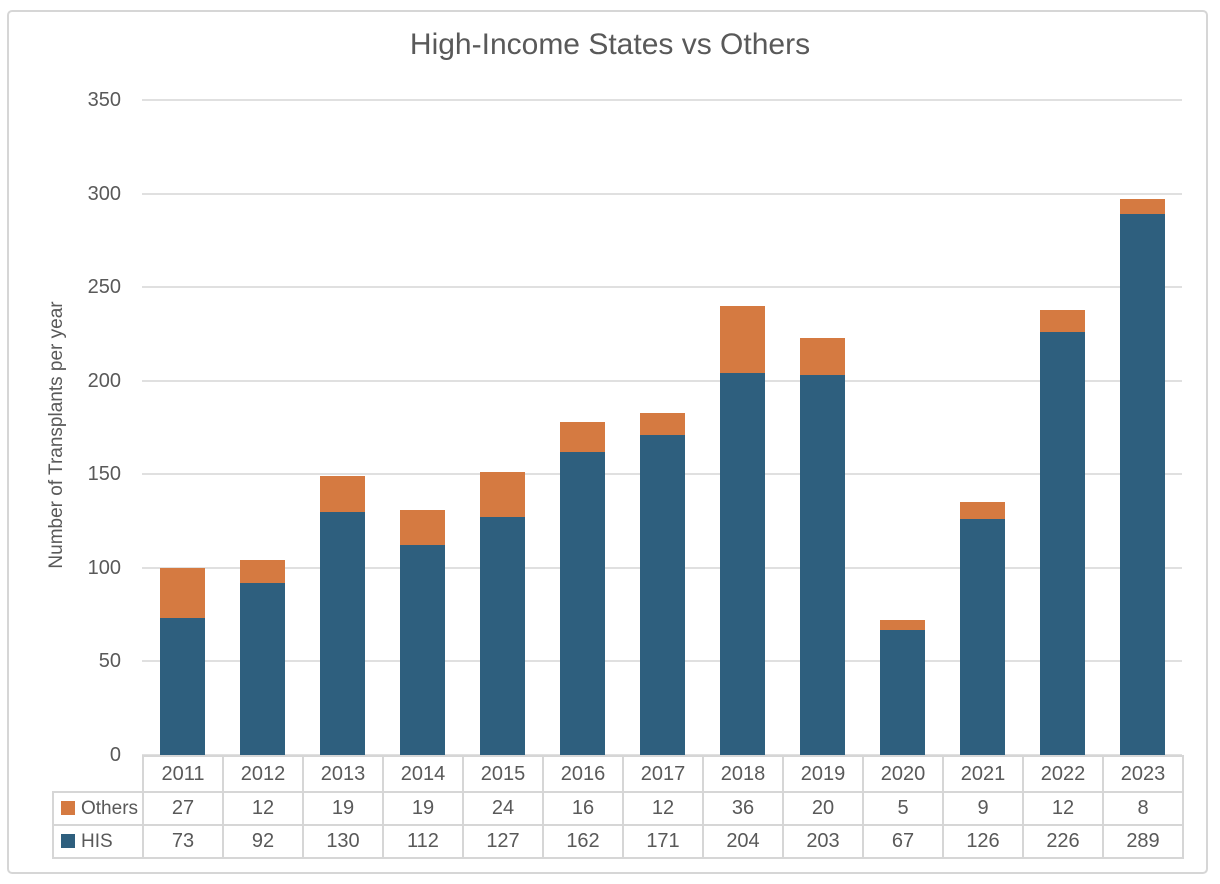 The width and height of the screenshot is (1220, 884). Describe the element at coordinates (56, 435) in the screenshot. I see `y-axis-title: Number of Transplants per year` at that location.